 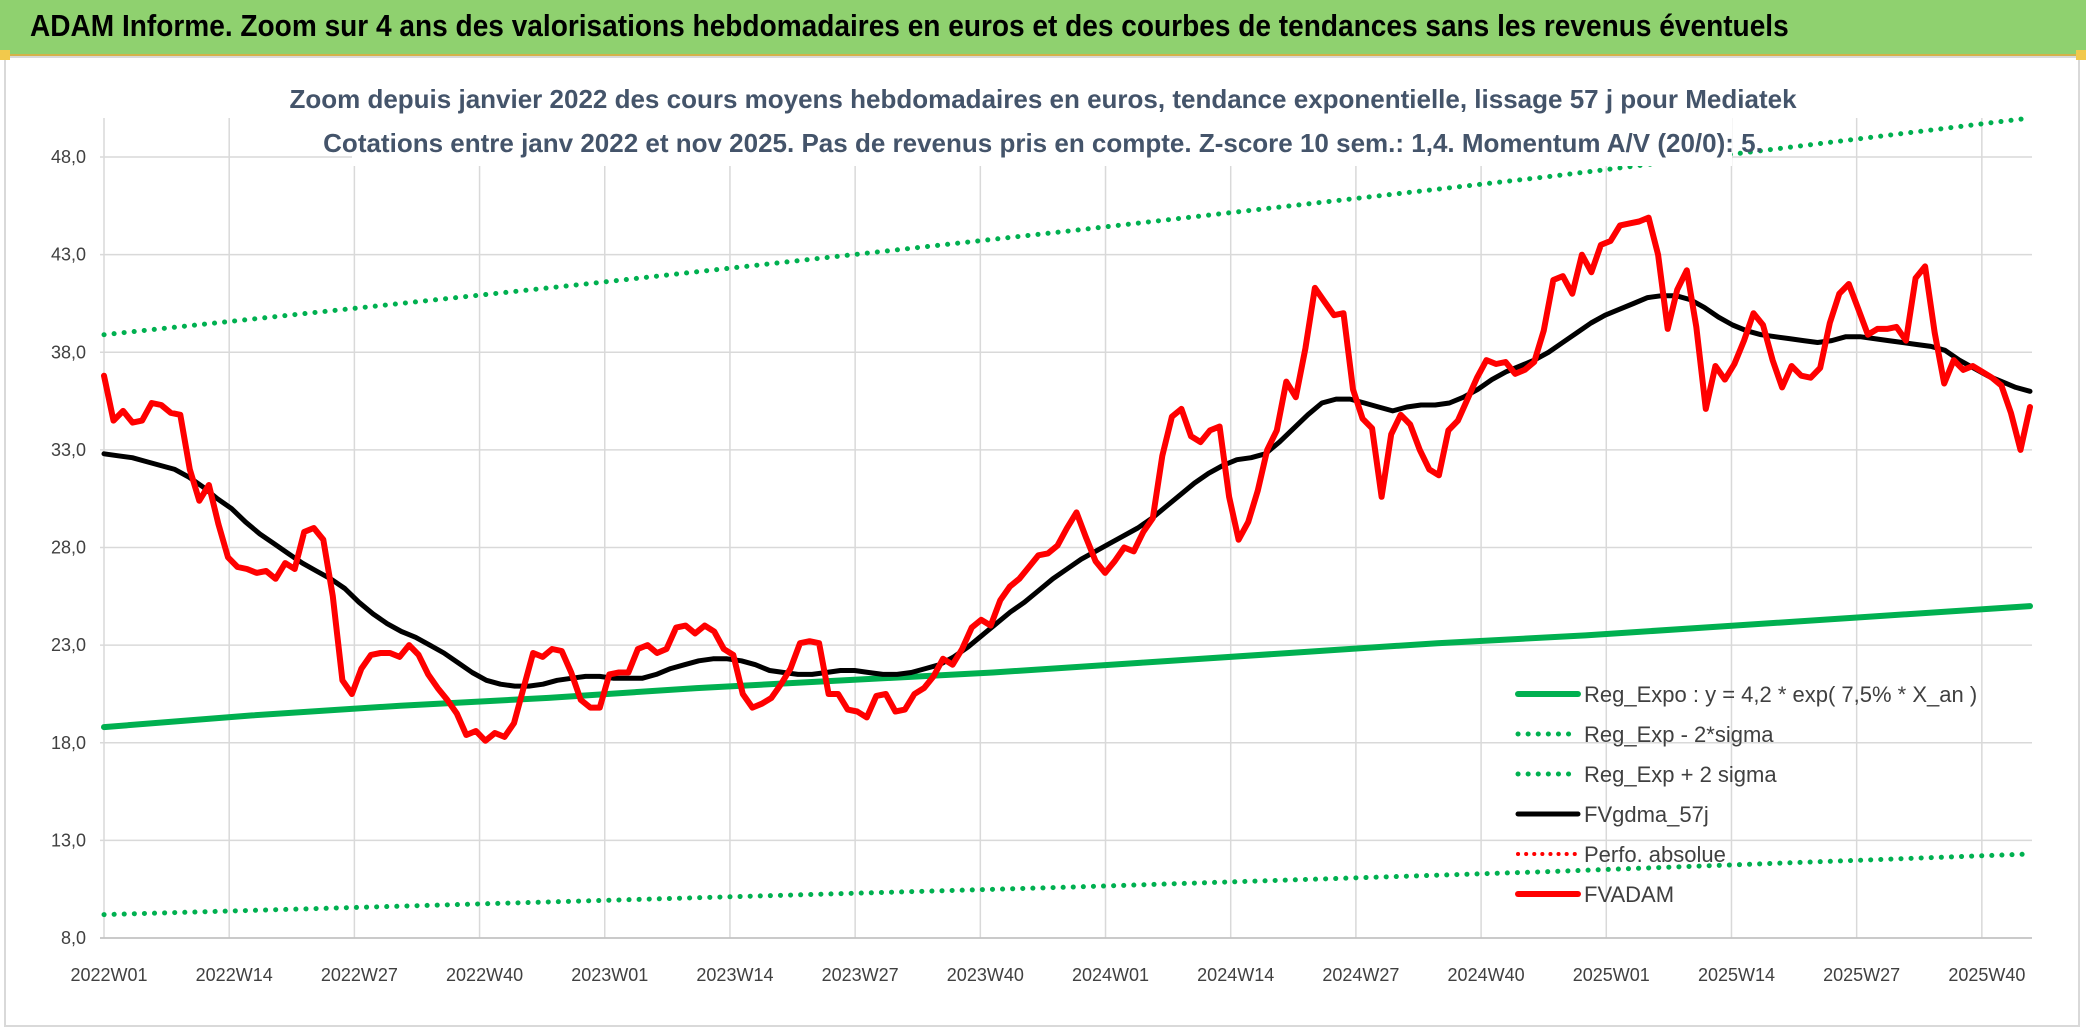 I want to click on legend-entry: FVADAM, so click(x=1629, y=894).